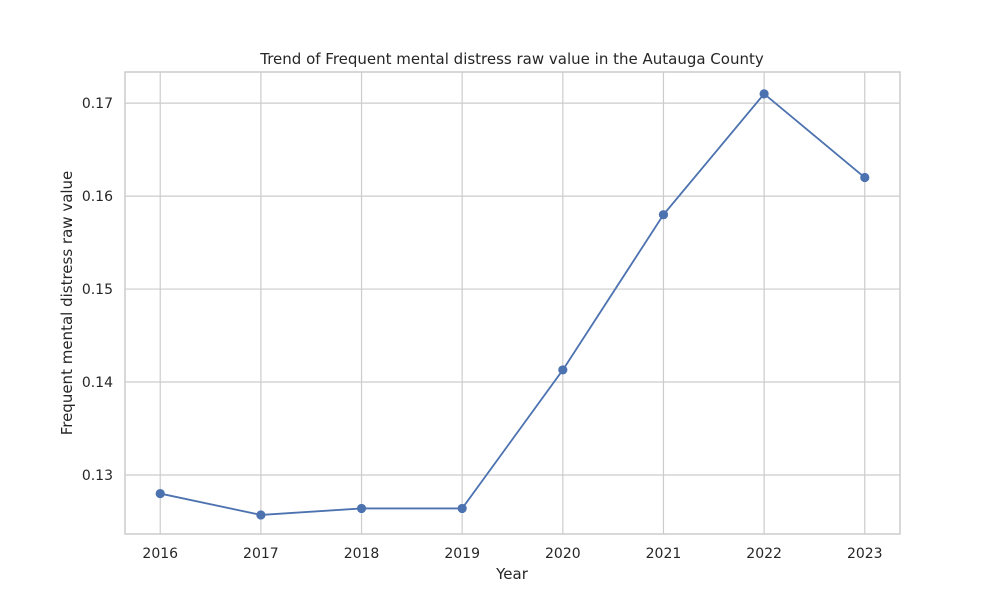  I want to click on x-tick-label: 2023, so click(865, 554).